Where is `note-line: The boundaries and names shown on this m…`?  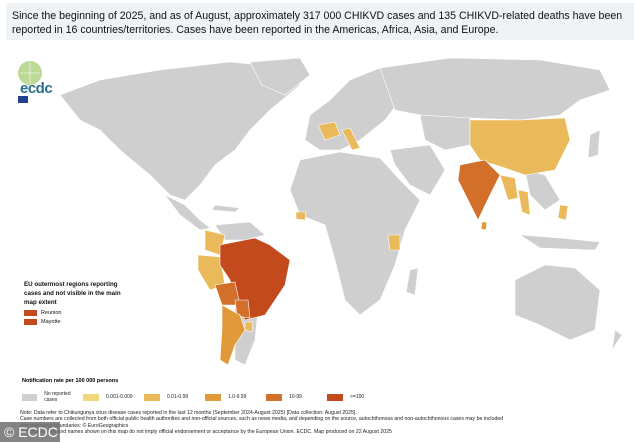
note-line: The boundaries and names shown on this m… is located at coordinates (206, 431).